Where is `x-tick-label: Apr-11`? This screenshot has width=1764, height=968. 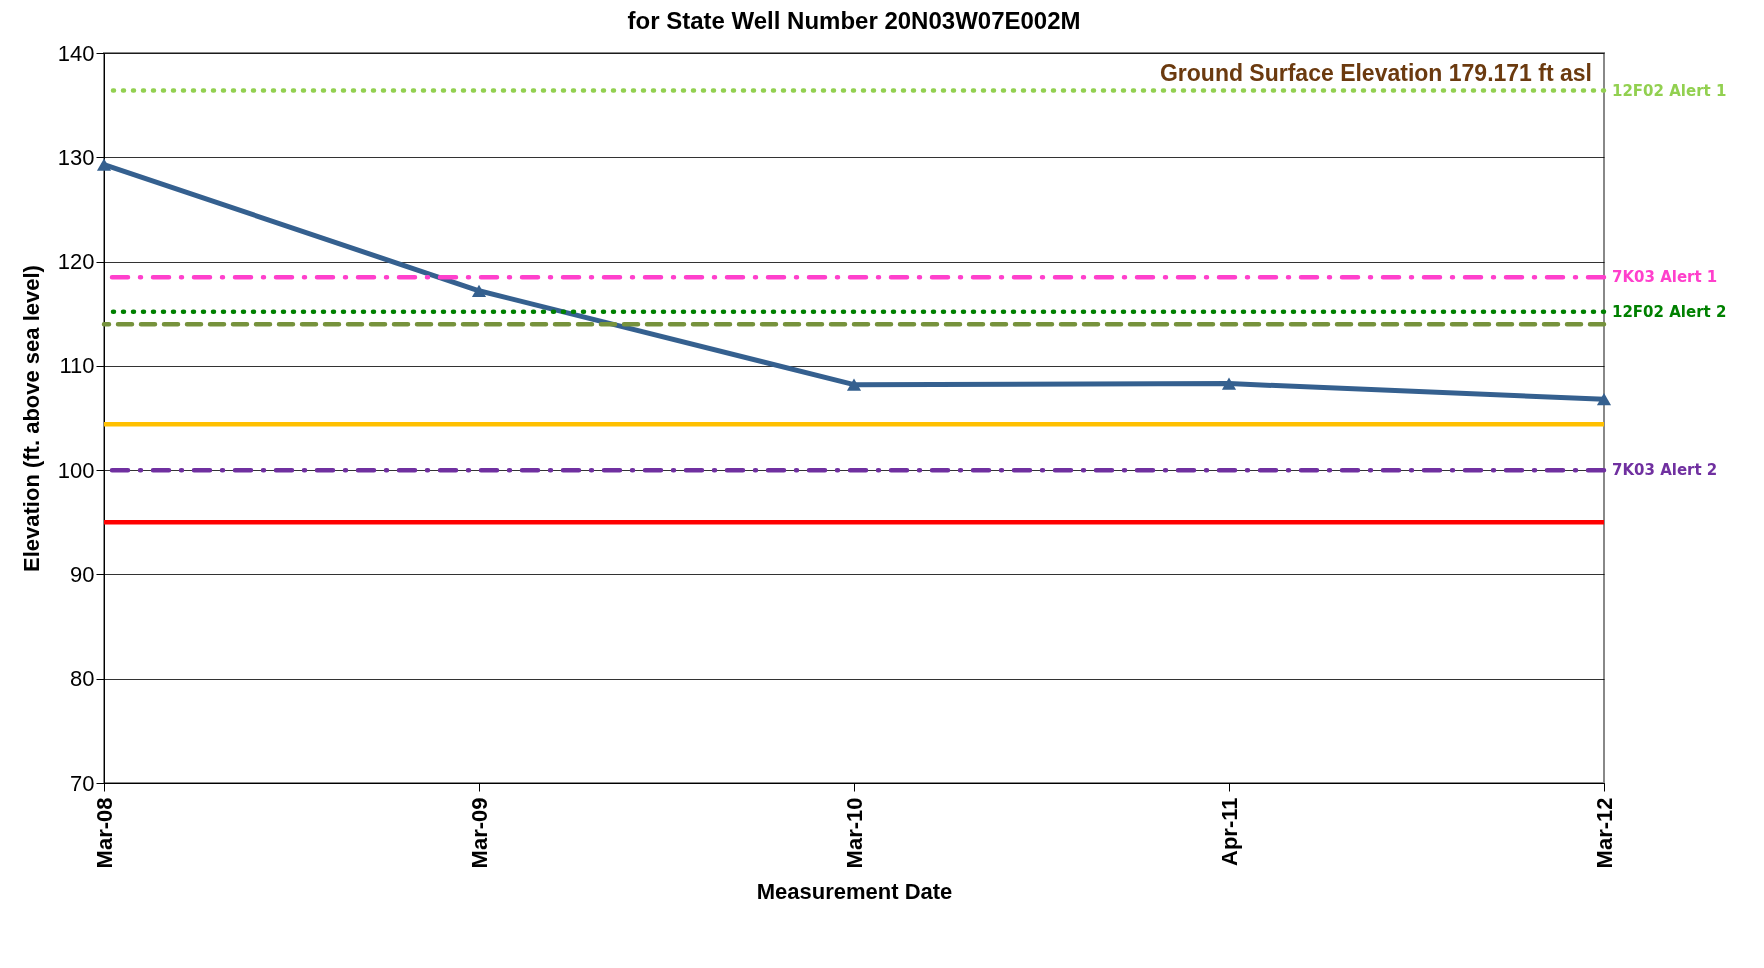 x-tick-label: Apr-11 is located at coordinates (1229, 831).